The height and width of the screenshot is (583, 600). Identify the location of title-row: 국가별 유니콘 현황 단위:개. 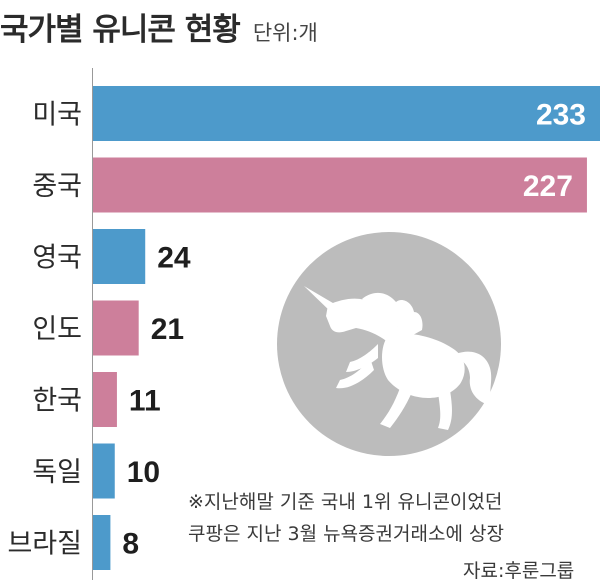
(159, 29).